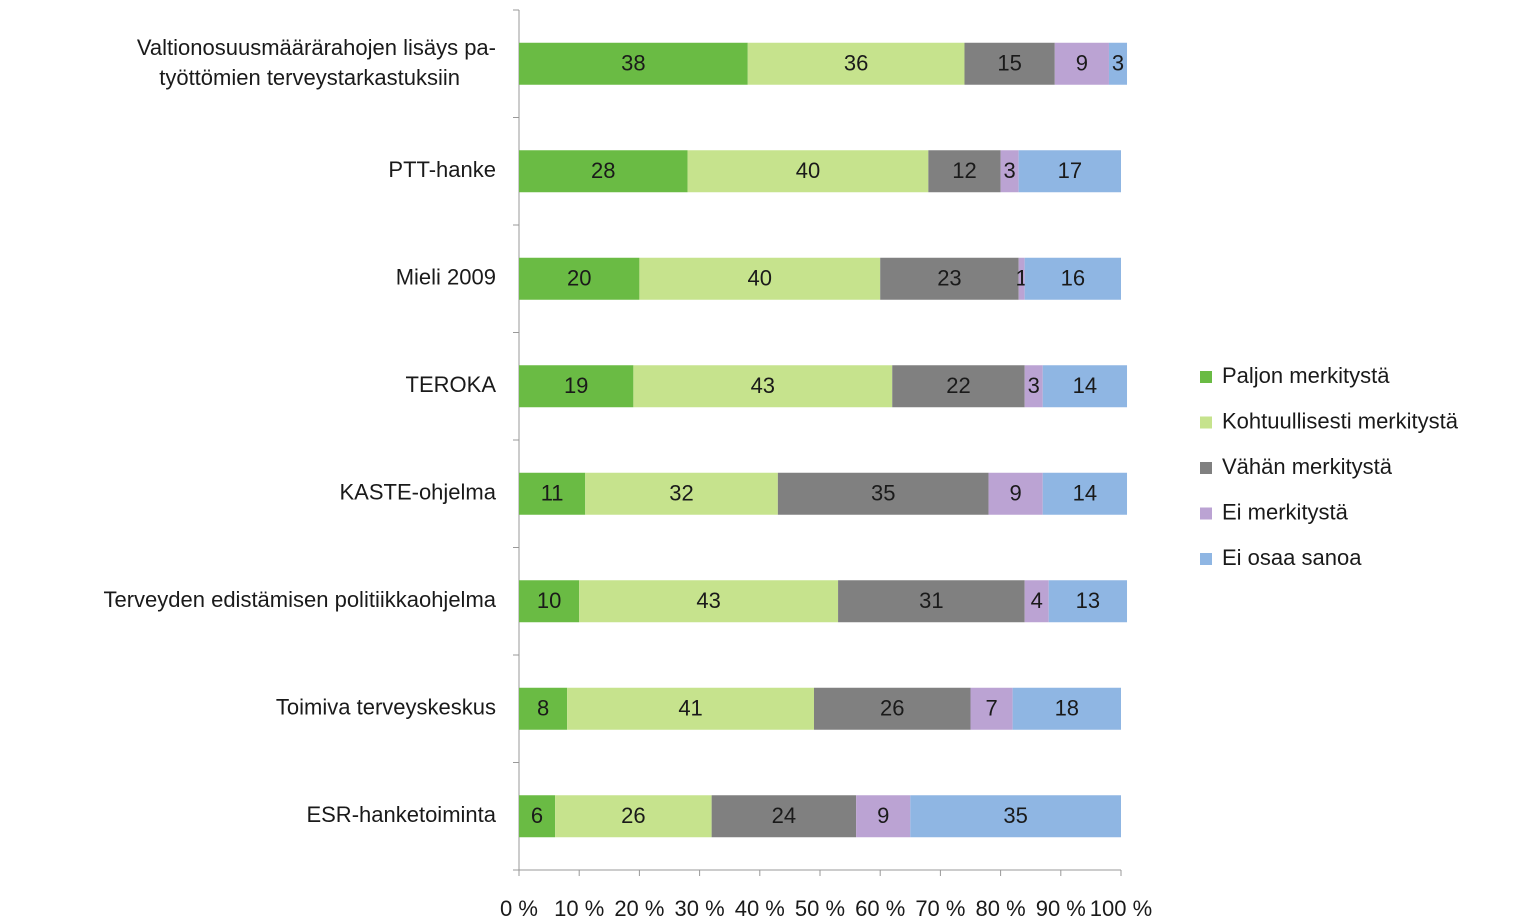 This screenshot has height=921, width=1518. Describe the element at coordinates (417, 492) in the screenshot. I see `category-label: KASTE-ohjelma` at that location.